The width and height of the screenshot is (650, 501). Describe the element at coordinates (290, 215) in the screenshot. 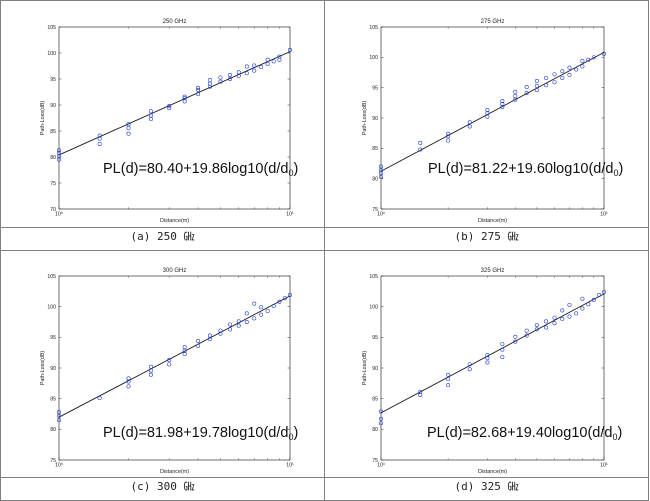

I see `x-tick-label: 10¹` at that location.